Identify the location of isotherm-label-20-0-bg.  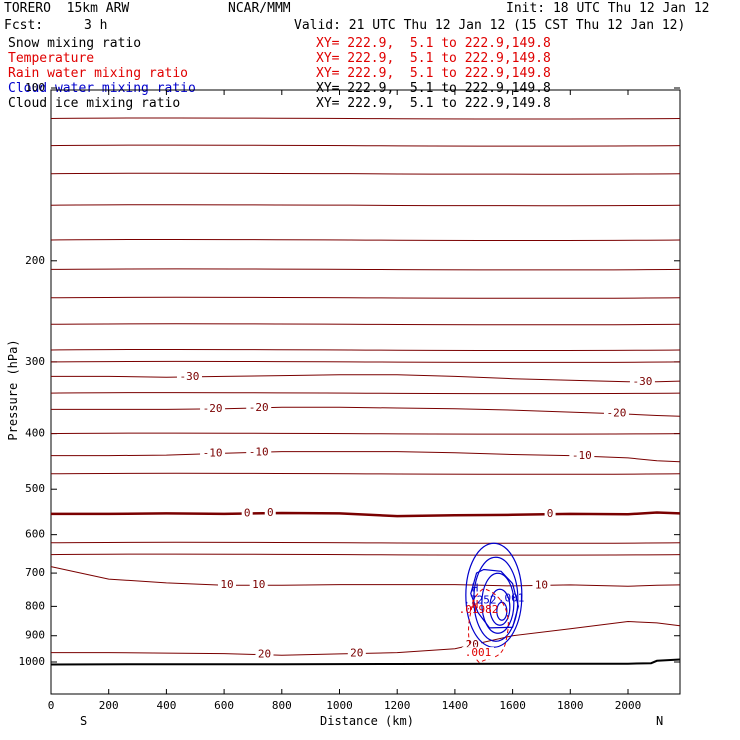
(356, 653).